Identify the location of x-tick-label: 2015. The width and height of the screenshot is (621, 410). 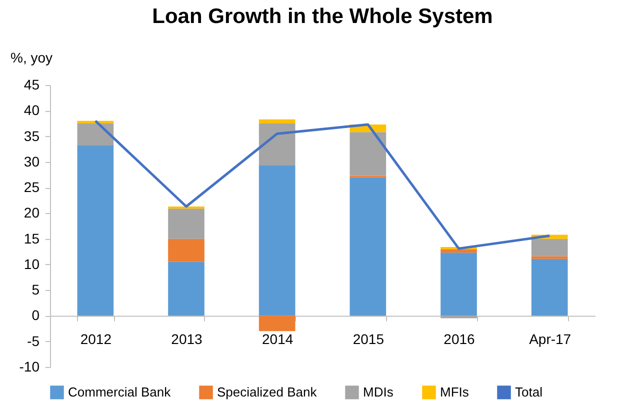
(368, 339).